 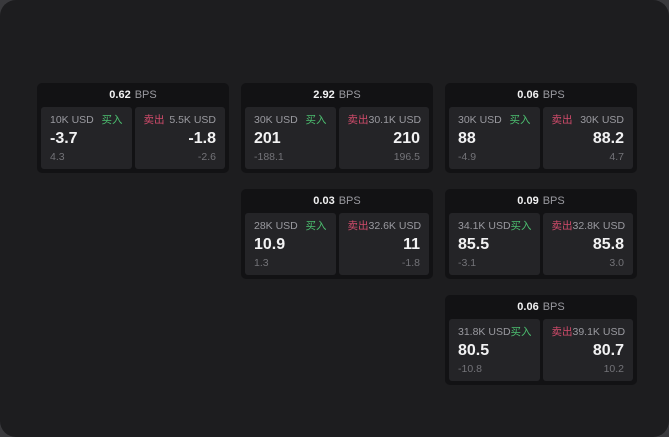 What do you see at coordinates (608, 244) in the screenshot?
I see `sell-price: 85.8` at bounding box center [608, 244].